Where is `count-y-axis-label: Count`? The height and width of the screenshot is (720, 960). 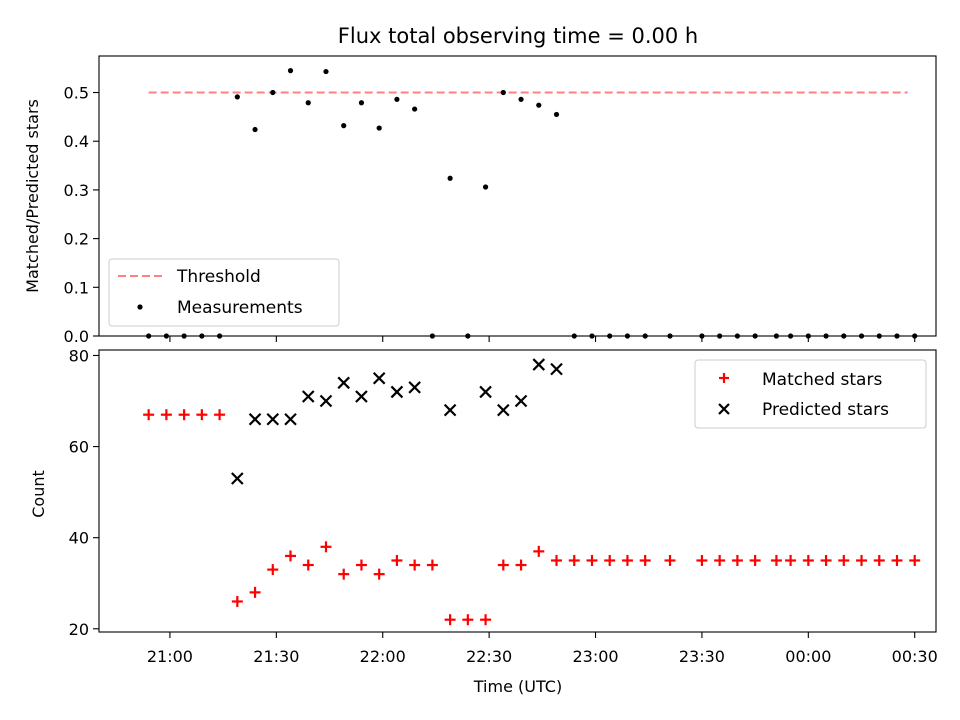
count-y-axis-label: Count is located at coordinates (38, 494).